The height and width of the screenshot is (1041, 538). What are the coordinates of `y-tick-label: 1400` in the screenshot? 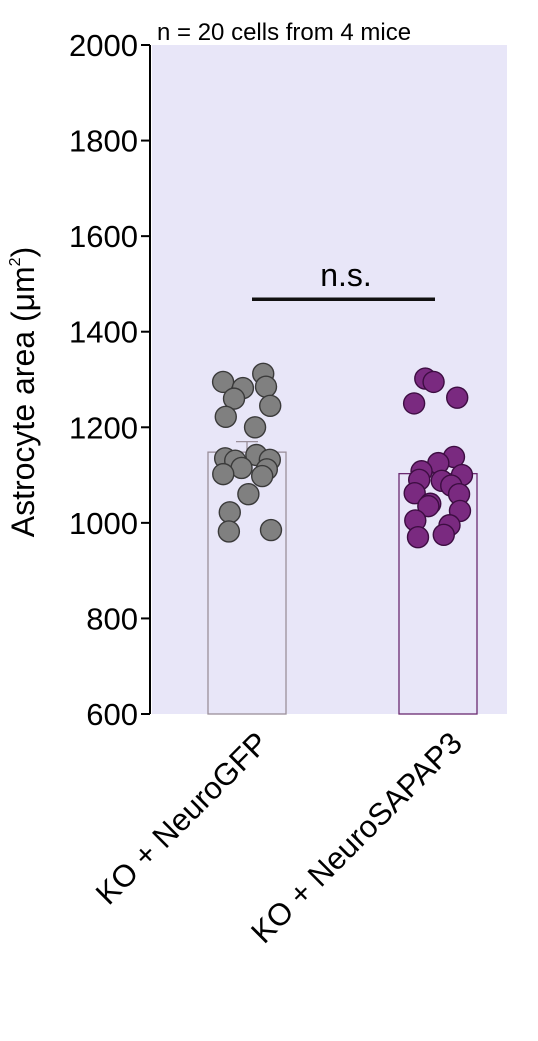 It's located at (103, 332).